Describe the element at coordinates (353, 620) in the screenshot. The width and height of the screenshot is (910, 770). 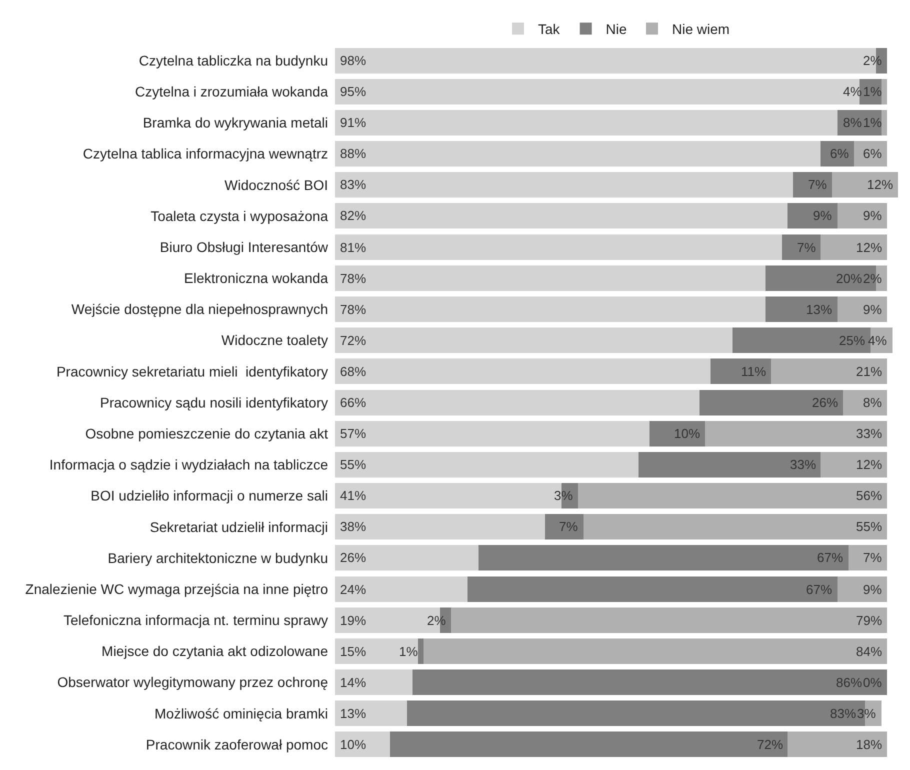
I see `data-label: 19%` at that location.